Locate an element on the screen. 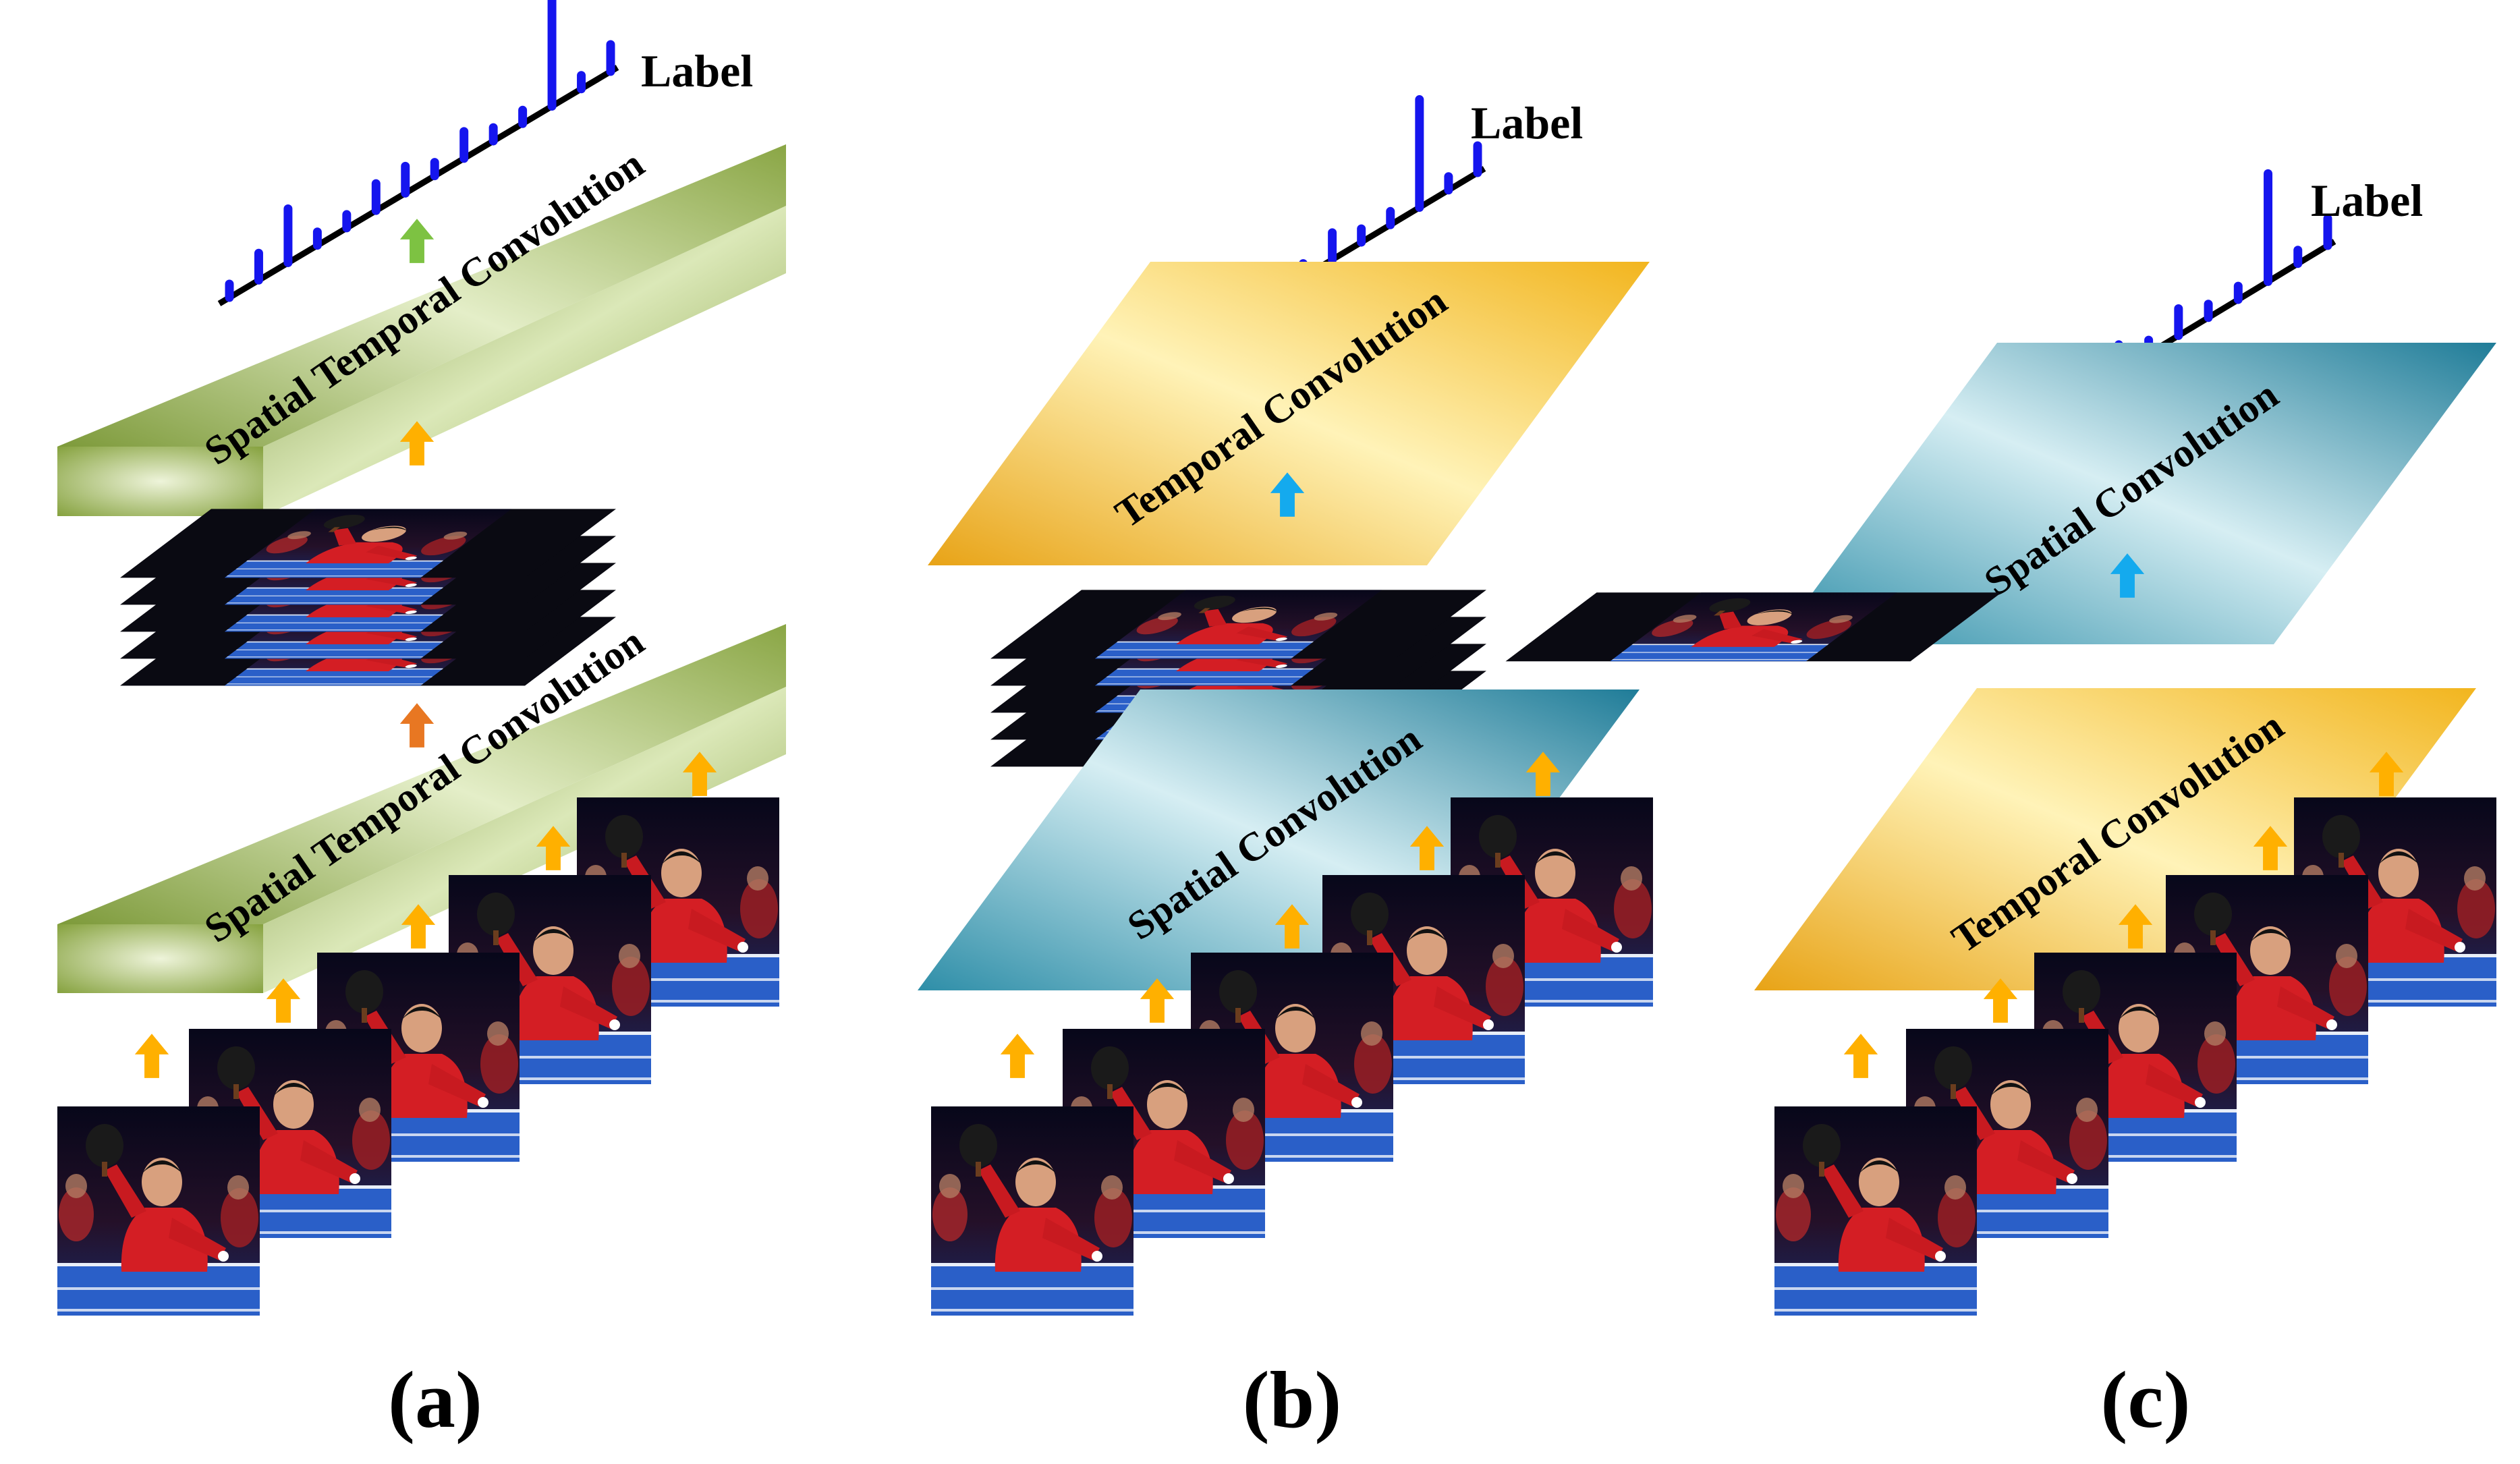 The image size is (2520, 1464). label-bars-a is located at coordinates (418, 153).